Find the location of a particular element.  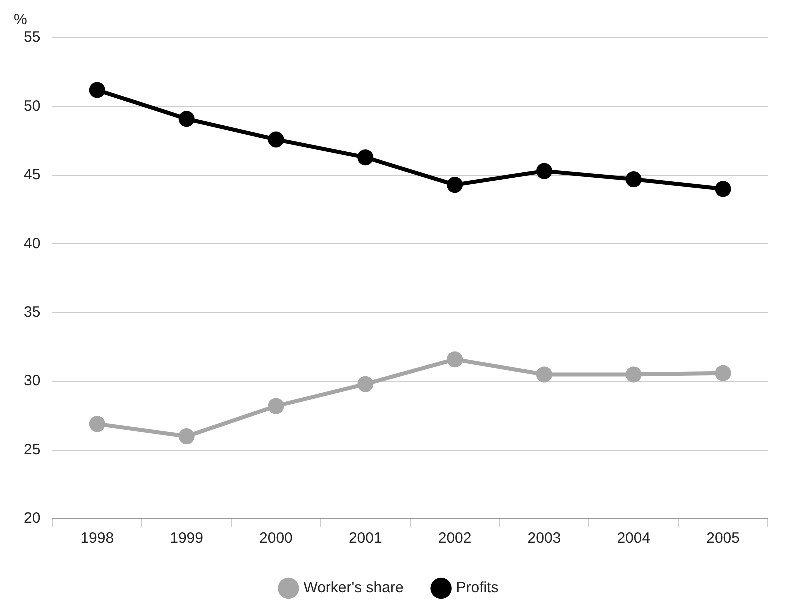

y-tick-label: 25 is located at coordinates (32, 449).